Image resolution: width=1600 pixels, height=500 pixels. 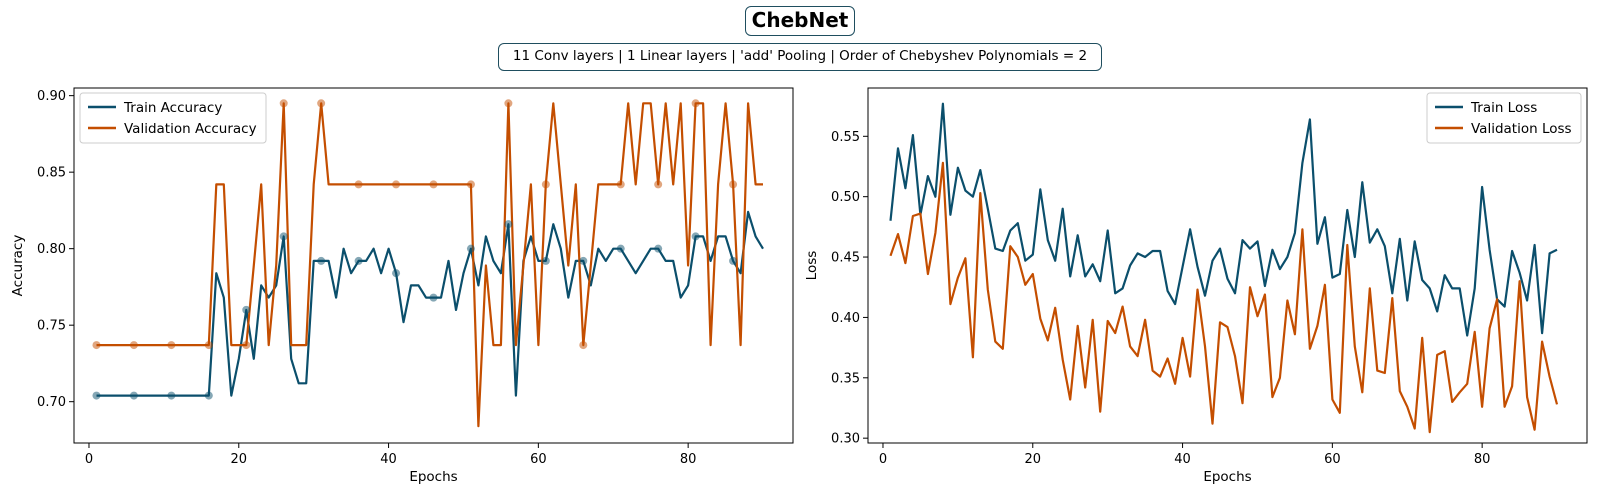 What do you see at coordinates (812, 266) in the screenshot?
I see `loss-ylabel: Loss` at bounding box center [812, 266].